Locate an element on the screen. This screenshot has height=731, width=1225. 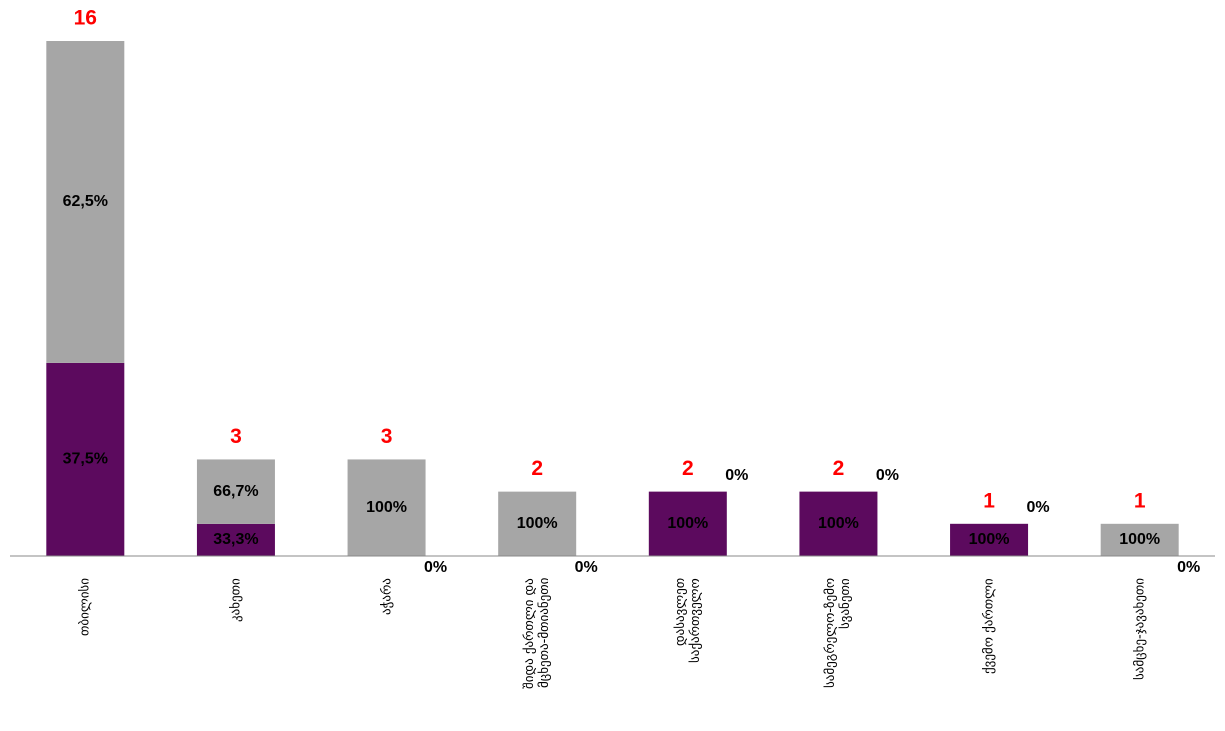
x-tick-label: სამეგრელო-ზემო სვანეთი is located at coordinates (838, 633).